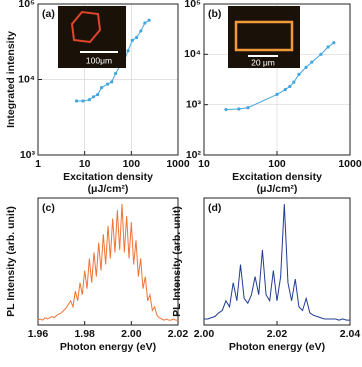 The height and width of the screenshot is (367, 362). Describe the element at coordinates (11, 79) in the screenshot. I see `y-axis-label: Integrated intensity` at that location.